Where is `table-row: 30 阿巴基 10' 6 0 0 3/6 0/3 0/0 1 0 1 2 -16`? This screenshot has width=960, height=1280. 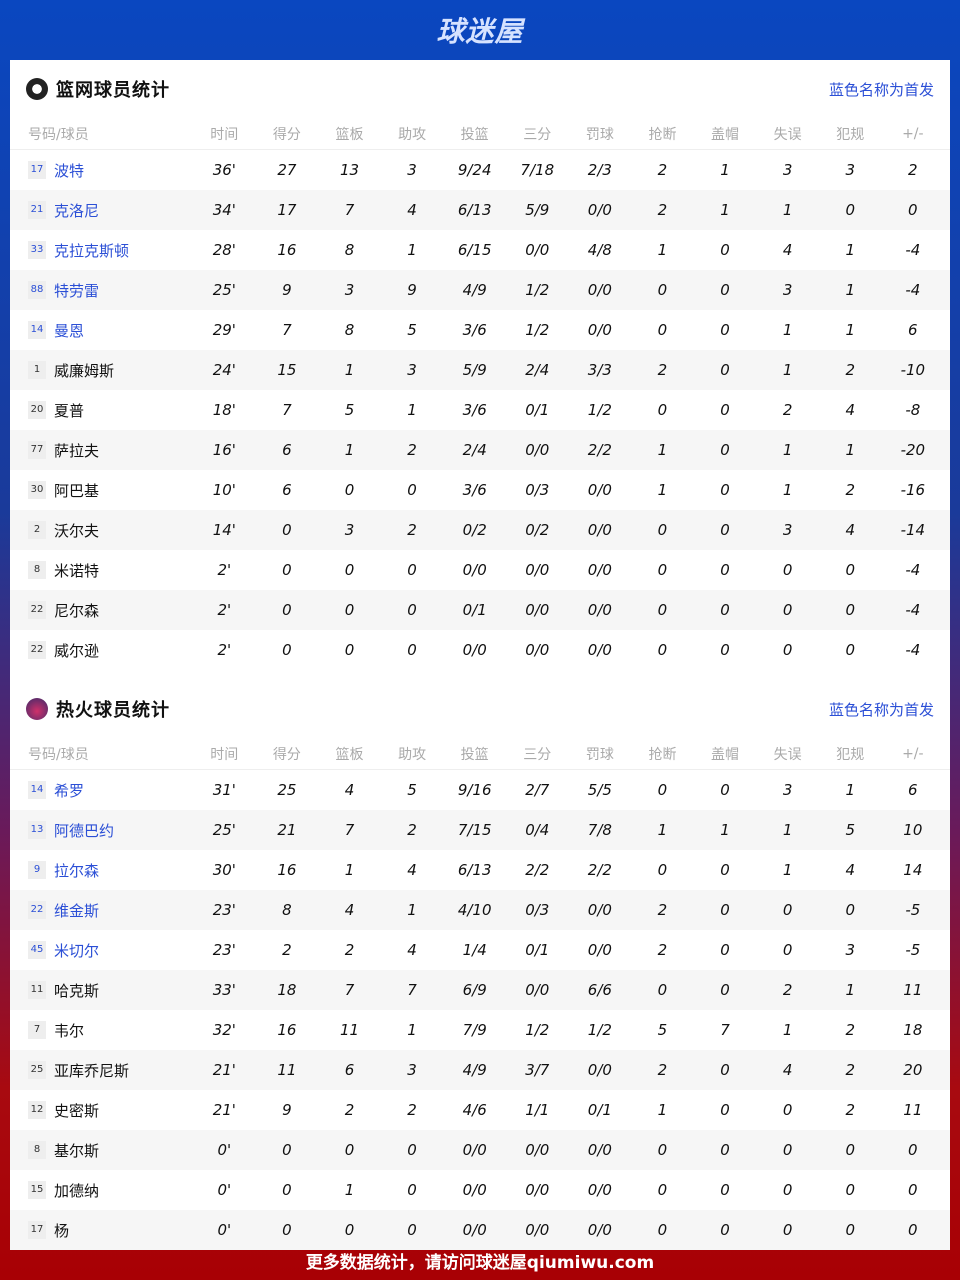 table-row: 30 阿巴基 10' 6 0 0 3/6 0/3 0/0 1 0 1 2 -16 is located at coordinates (480, 490).